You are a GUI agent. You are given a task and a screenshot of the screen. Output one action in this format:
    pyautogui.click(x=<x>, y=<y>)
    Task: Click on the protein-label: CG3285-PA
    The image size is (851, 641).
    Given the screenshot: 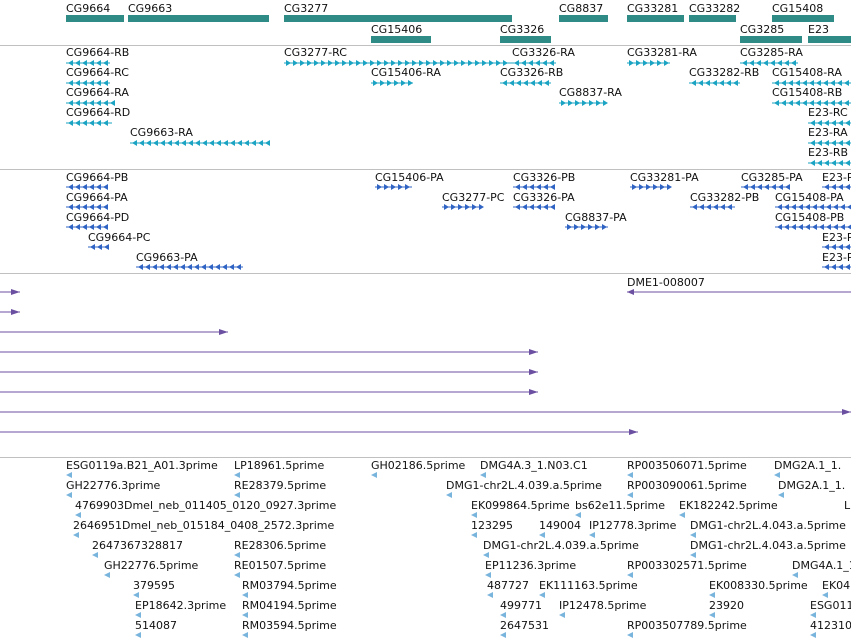 What is the action you would take?
    pyautogui.click(x=772, y=177)
    